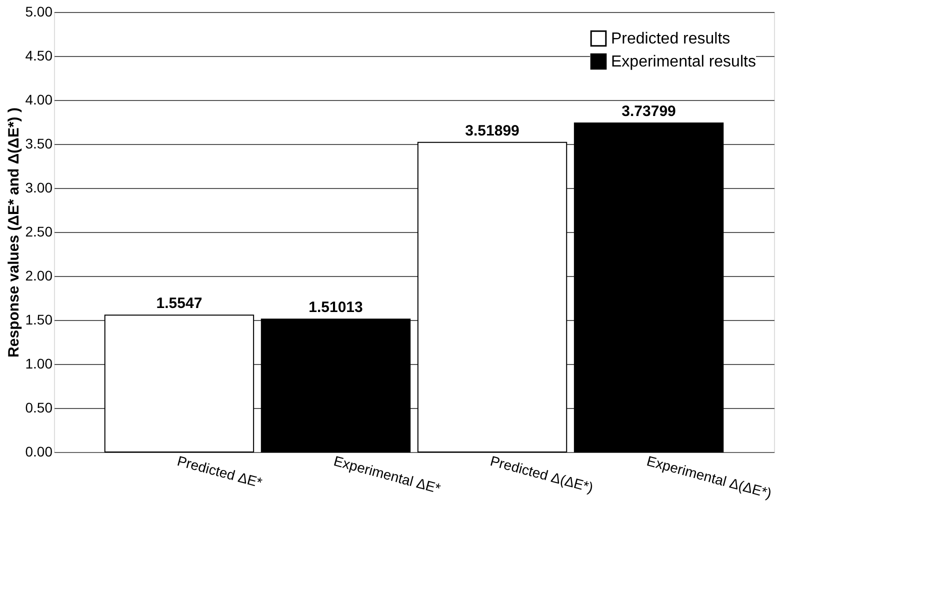 This screenshot has height=604, width=940. What do you see at coordinates (670, 39) in the screenshot?
I see `legend-label: Predicted results` at bounding box center [670, 39].